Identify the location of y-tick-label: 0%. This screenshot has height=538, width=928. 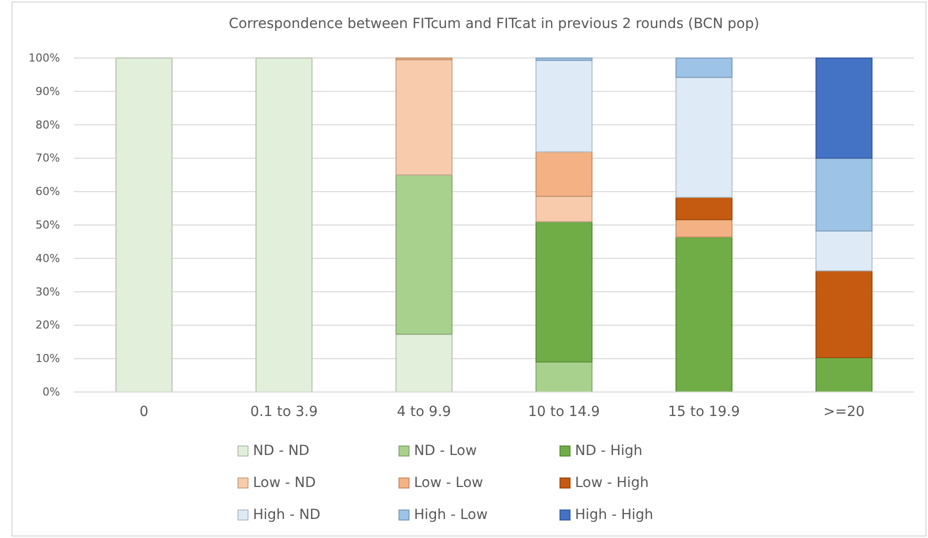
(51, 392).